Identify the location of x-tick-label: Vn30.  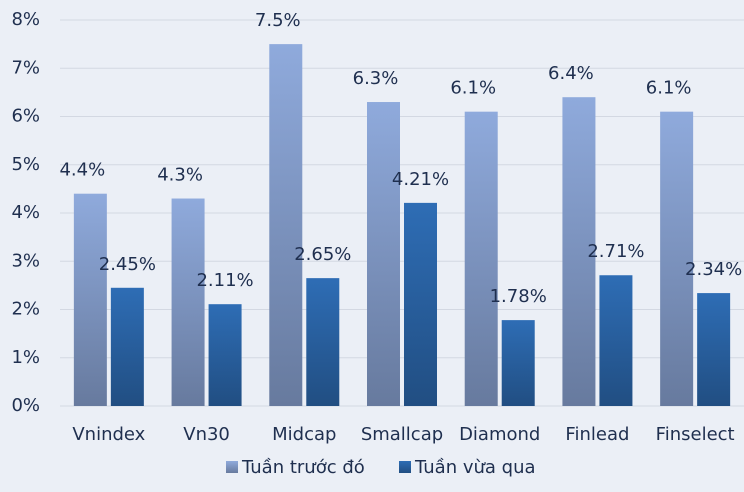
(206, 434).